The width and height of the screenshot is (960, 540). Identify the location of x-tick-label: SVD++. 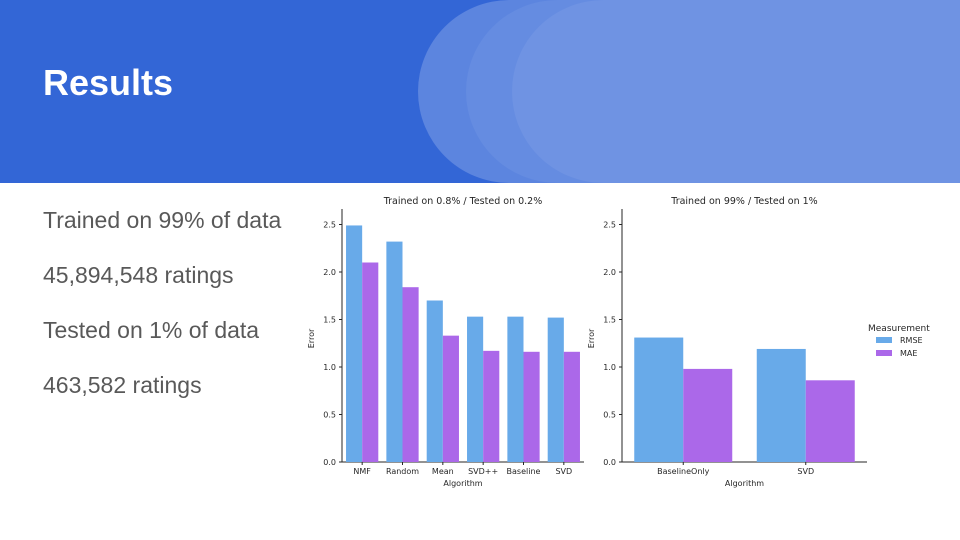
(483, 471).